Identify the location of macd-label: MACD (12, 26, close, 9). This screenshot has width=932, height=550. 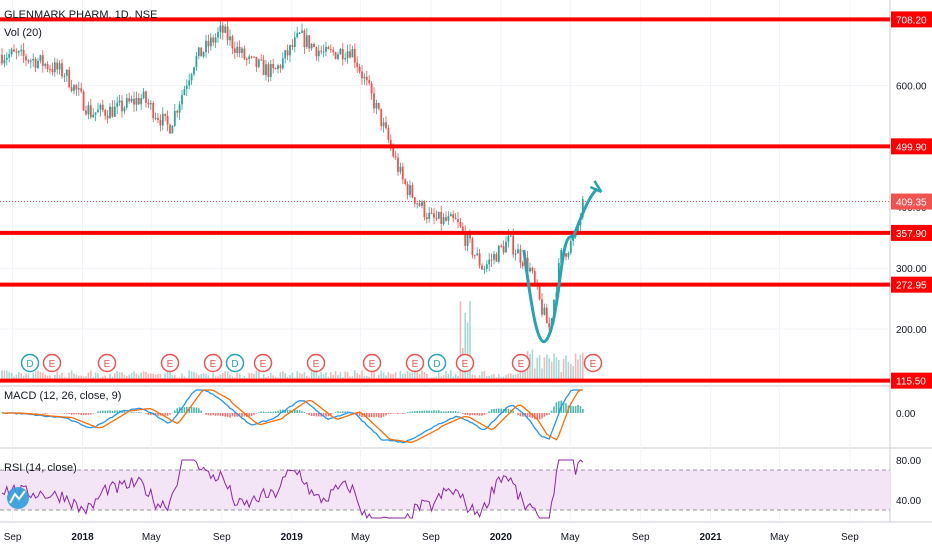
(63, 396).